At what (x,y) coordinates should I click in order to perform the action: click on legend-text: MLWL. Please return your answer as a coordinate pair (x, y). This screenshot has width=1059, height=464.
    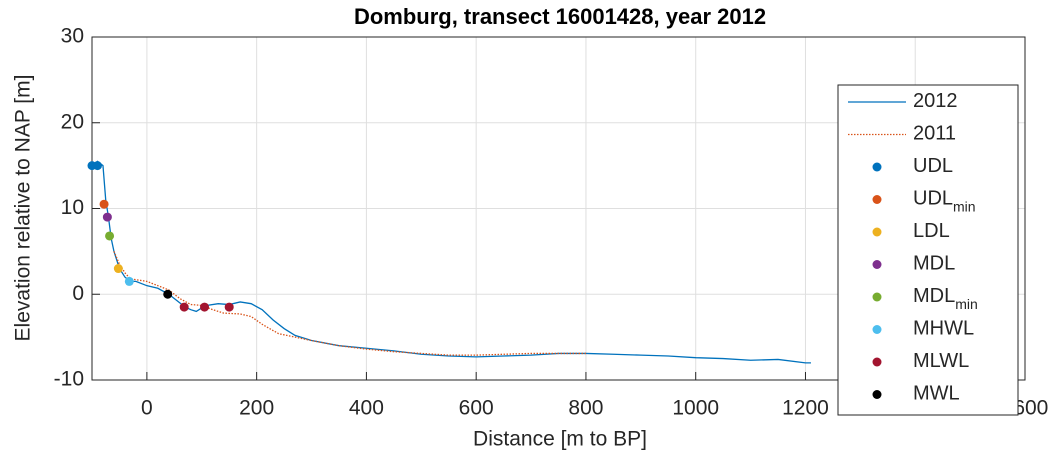
    Looking at the image, I should click on (941, 361).